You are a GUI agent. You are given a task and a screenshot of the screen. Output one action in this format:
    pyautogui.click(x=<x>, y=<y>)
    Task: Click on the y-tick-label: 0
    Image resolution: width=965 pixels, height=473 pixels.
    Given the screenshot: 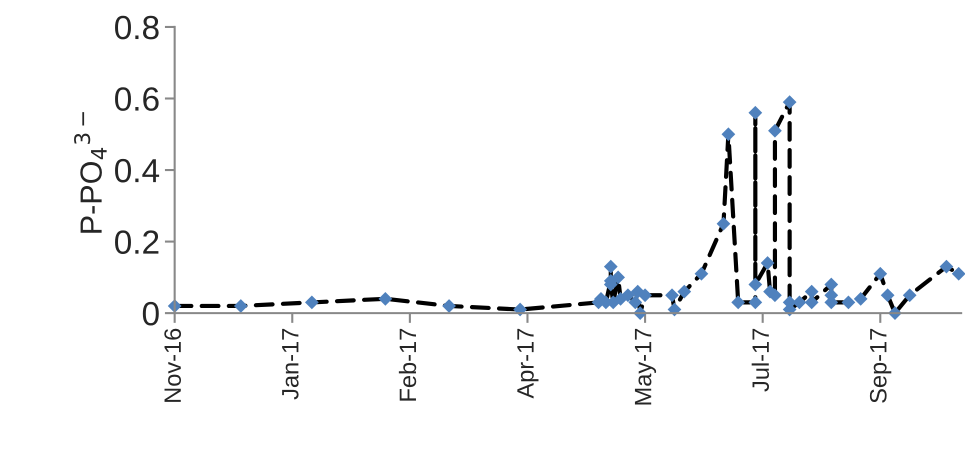 What is the action you would take?
    pyautogui.click(x=150, y=314)
    